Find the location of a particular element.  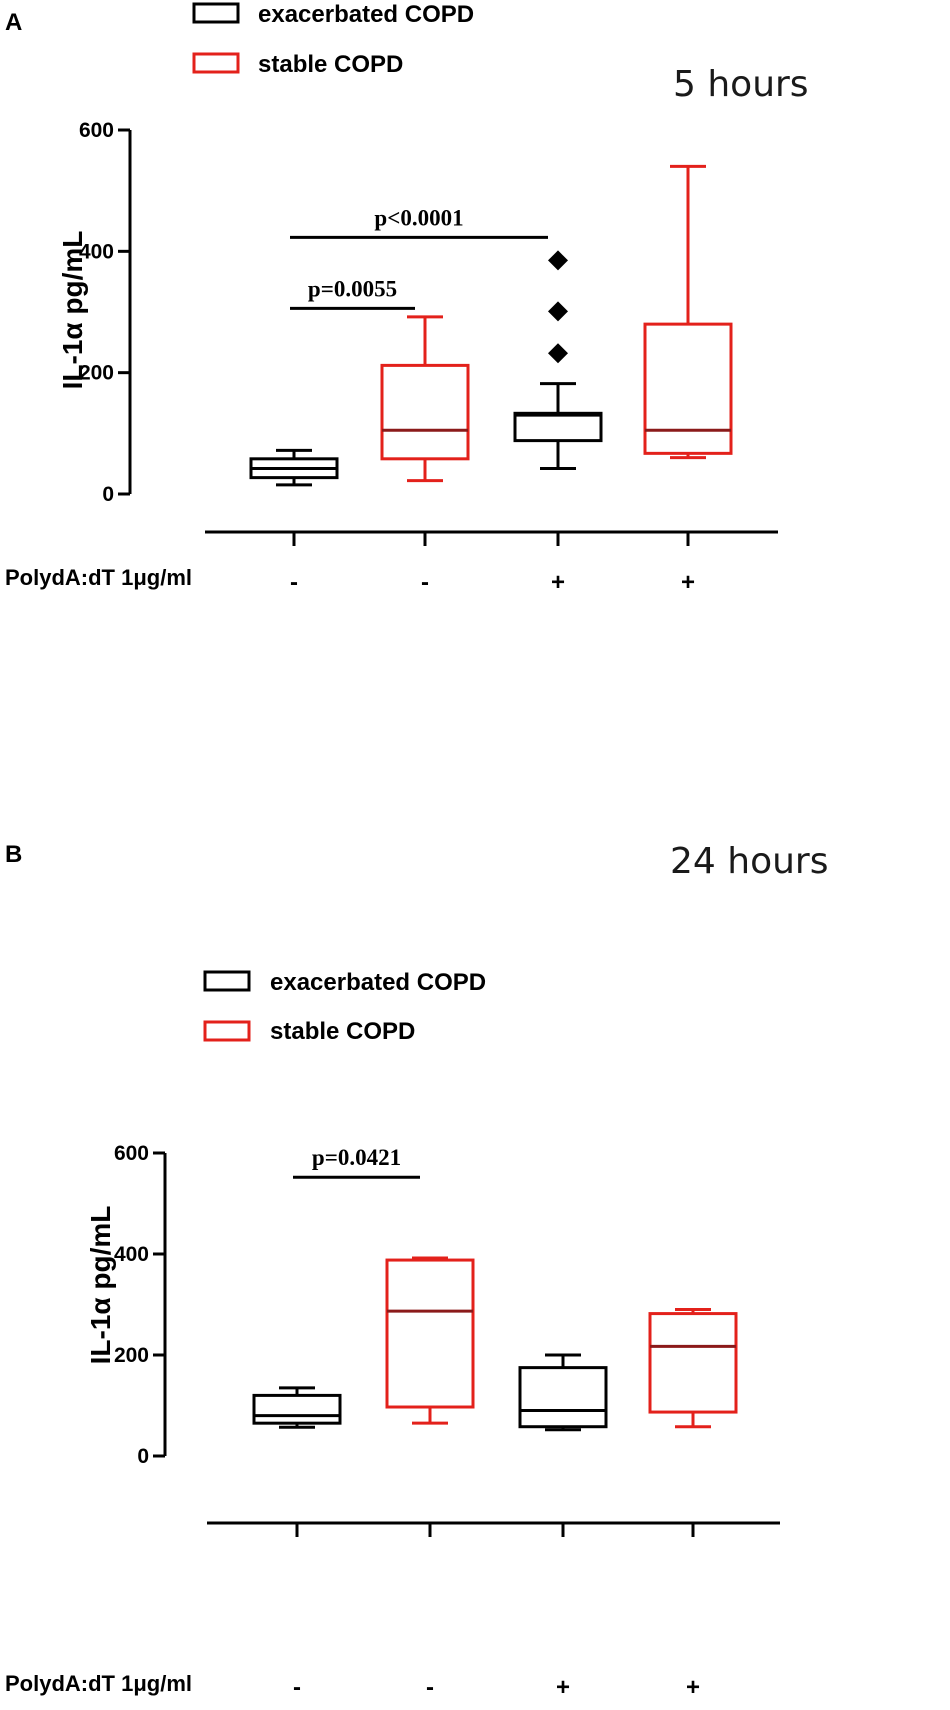

panel-b-letter: B is located at coordinates (13, 854).